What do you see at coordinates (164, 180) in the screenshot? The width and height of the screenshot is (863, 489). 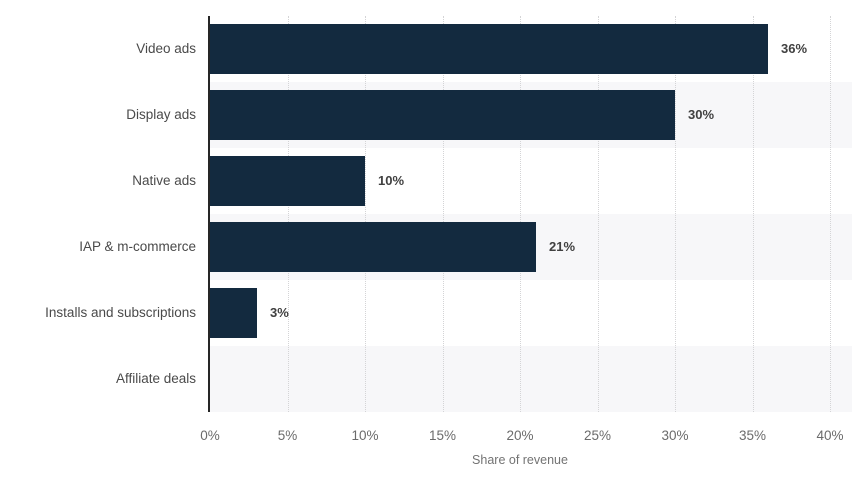 I see `category-label: Native ads` at bounding box center [164, 180].